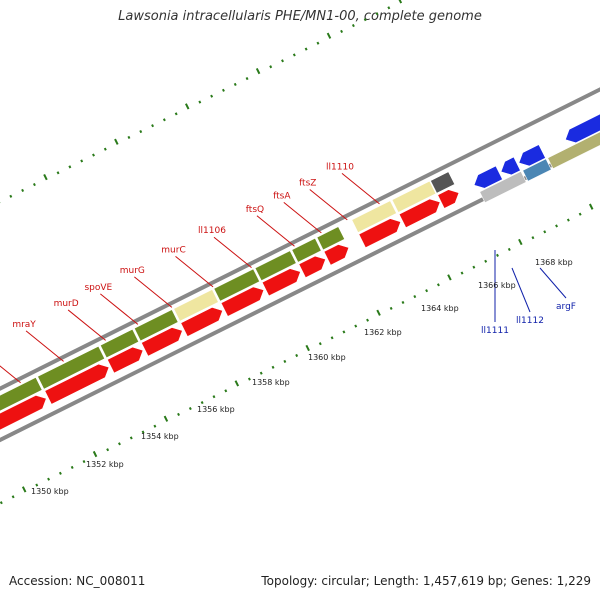  Describe the element at coordinates (307, 183) in the screenshot. I see `gene-label-ftsZ: ftsZ` at that location.